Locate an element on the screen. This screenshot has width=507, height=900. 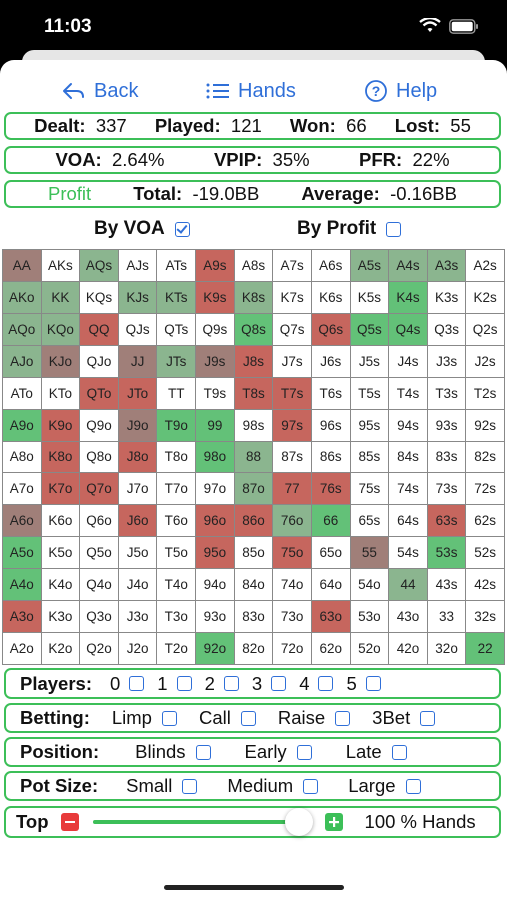
hand-cell: J3s is located at coordinates (447, 361).